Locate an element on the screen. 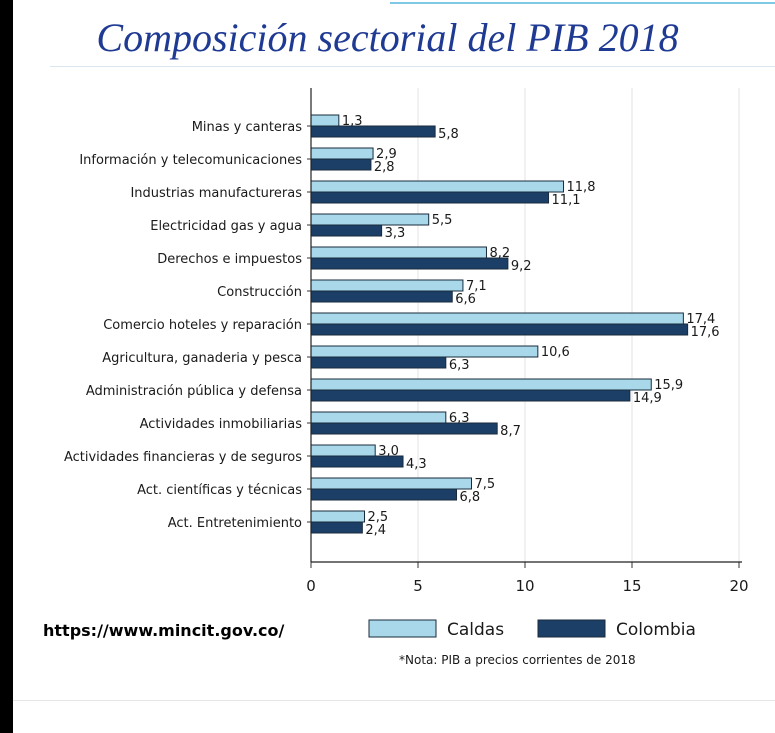 This screenshot has width=775, height=733. category-label: Industrias manufactureras is located at coordinates (216, 193).